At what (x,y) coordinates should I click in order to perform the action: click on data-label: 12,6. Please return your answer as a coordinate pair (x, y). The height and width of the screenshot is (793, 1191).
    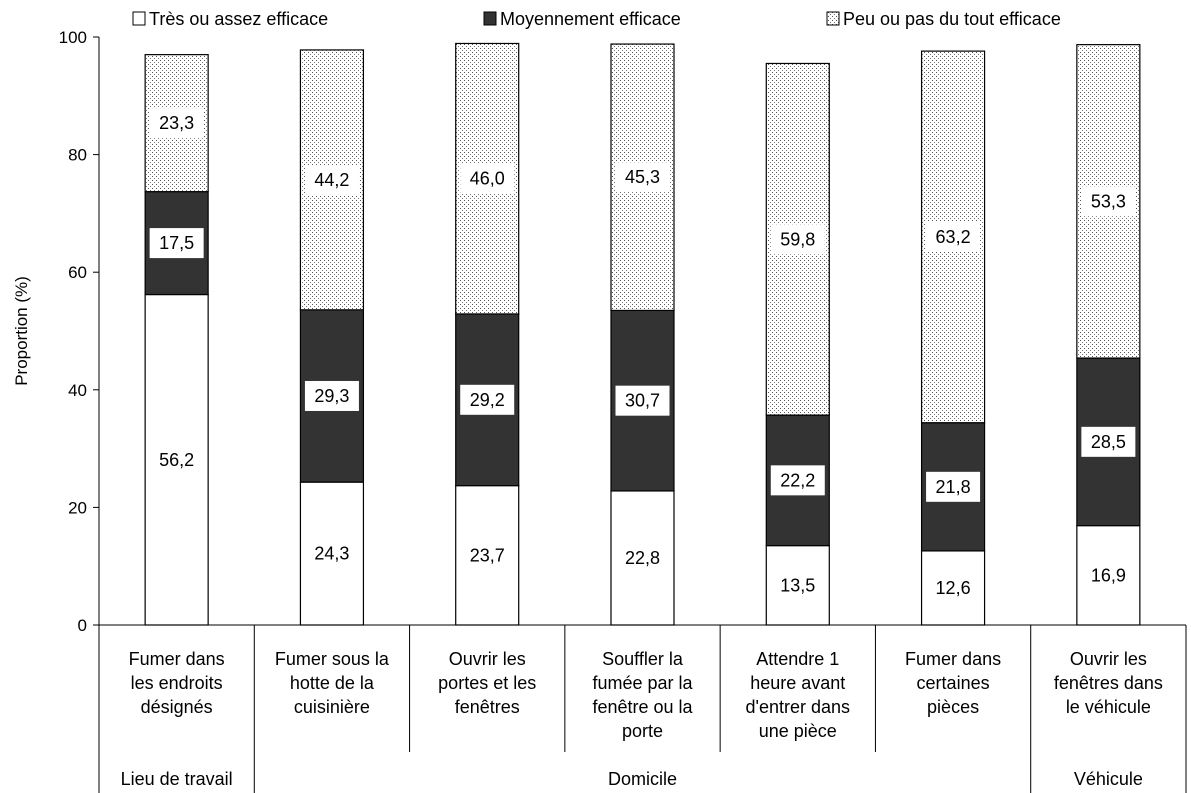
    Looking at the image, I should click on (953, 588).